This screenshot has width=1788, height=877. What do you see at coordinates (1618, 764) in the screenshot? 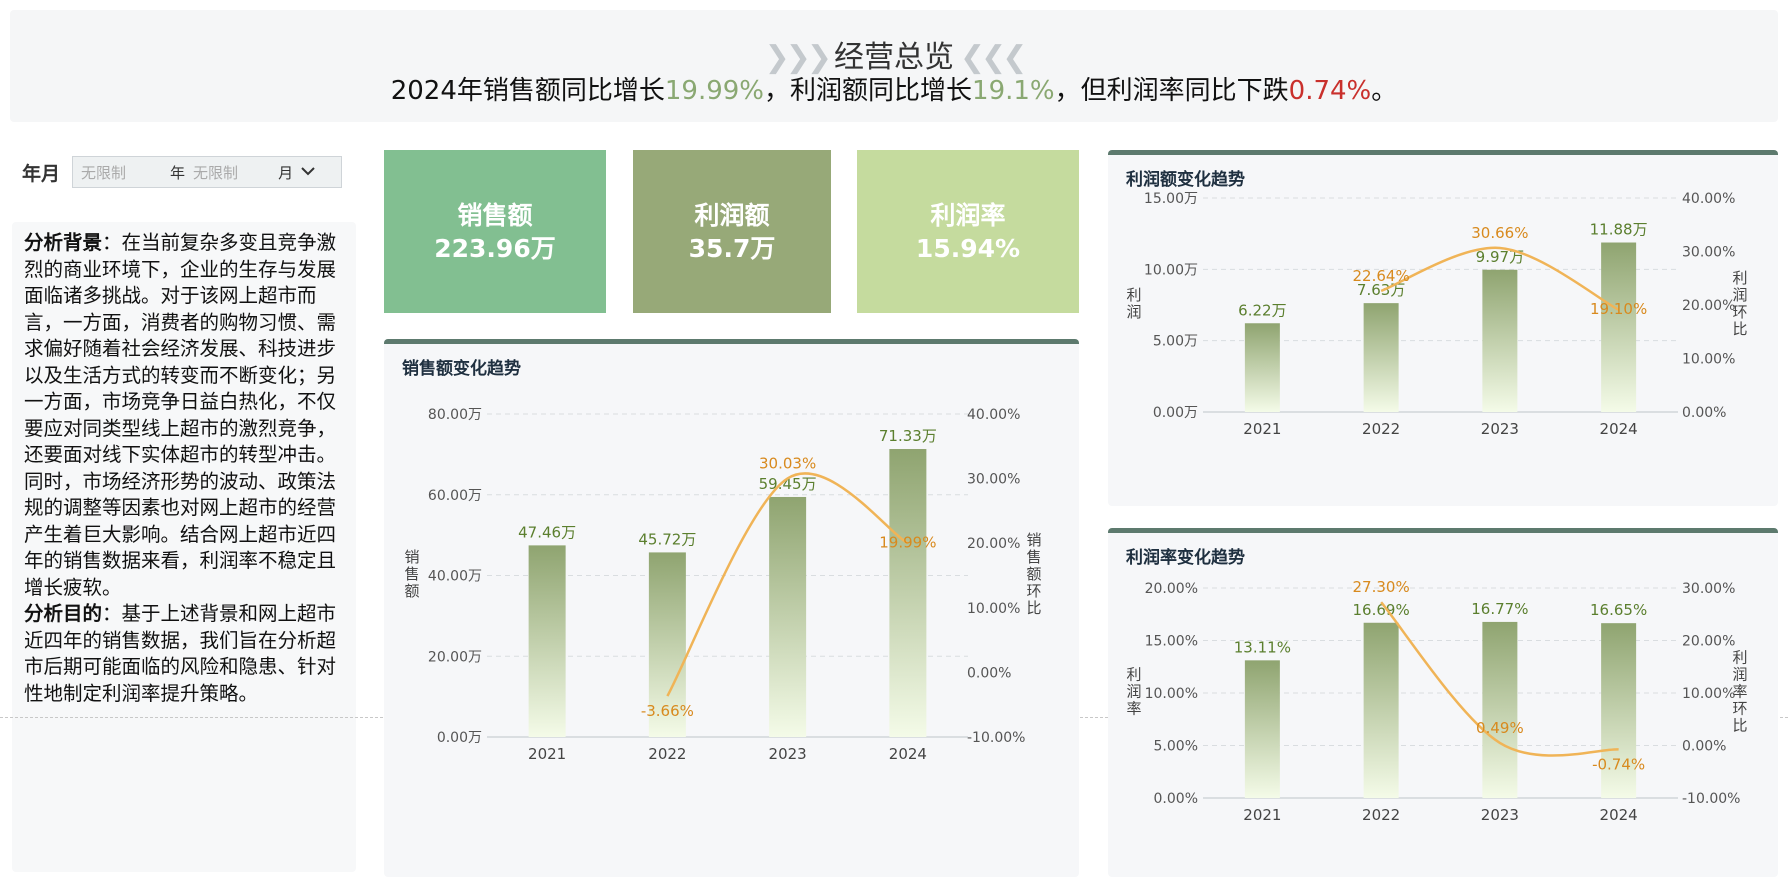
I see `line-data-label: -0.74%` at bounding box center [1618, 764].